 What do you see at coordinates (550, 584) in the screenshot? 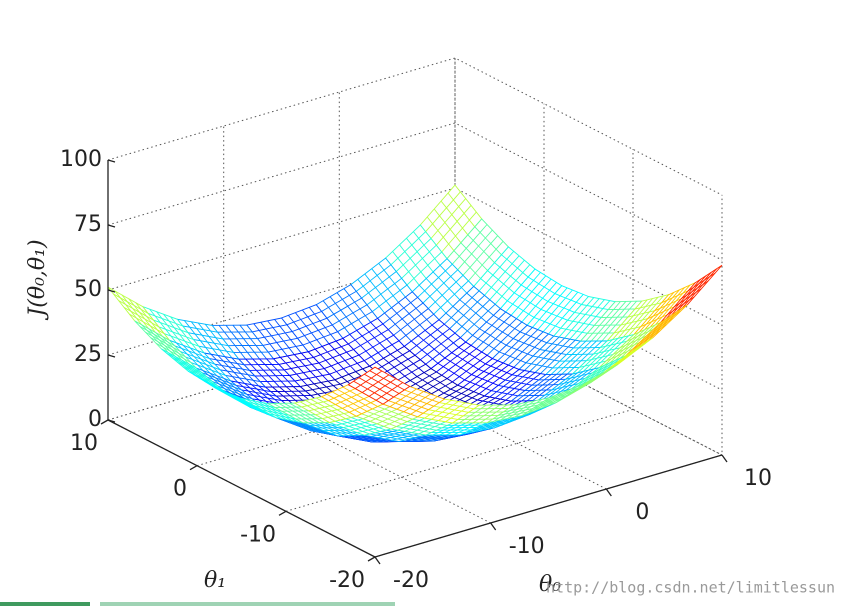
I see `x-axis-label: θ₀` at bounding box center [550, 584].